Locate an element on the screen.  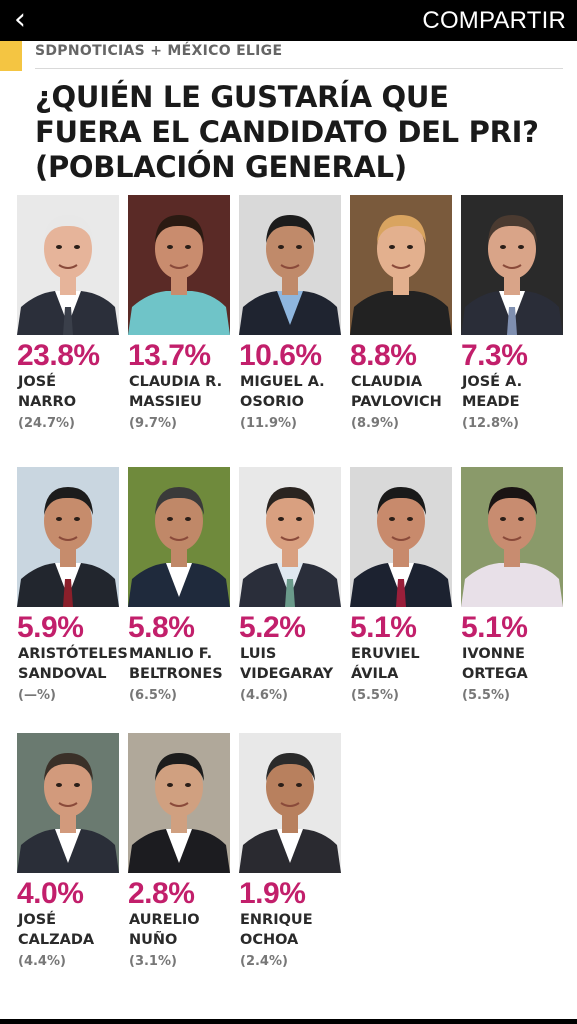
candidate-name: CLAUDIA PAVLOVICH is located at coordinates (411, 392).